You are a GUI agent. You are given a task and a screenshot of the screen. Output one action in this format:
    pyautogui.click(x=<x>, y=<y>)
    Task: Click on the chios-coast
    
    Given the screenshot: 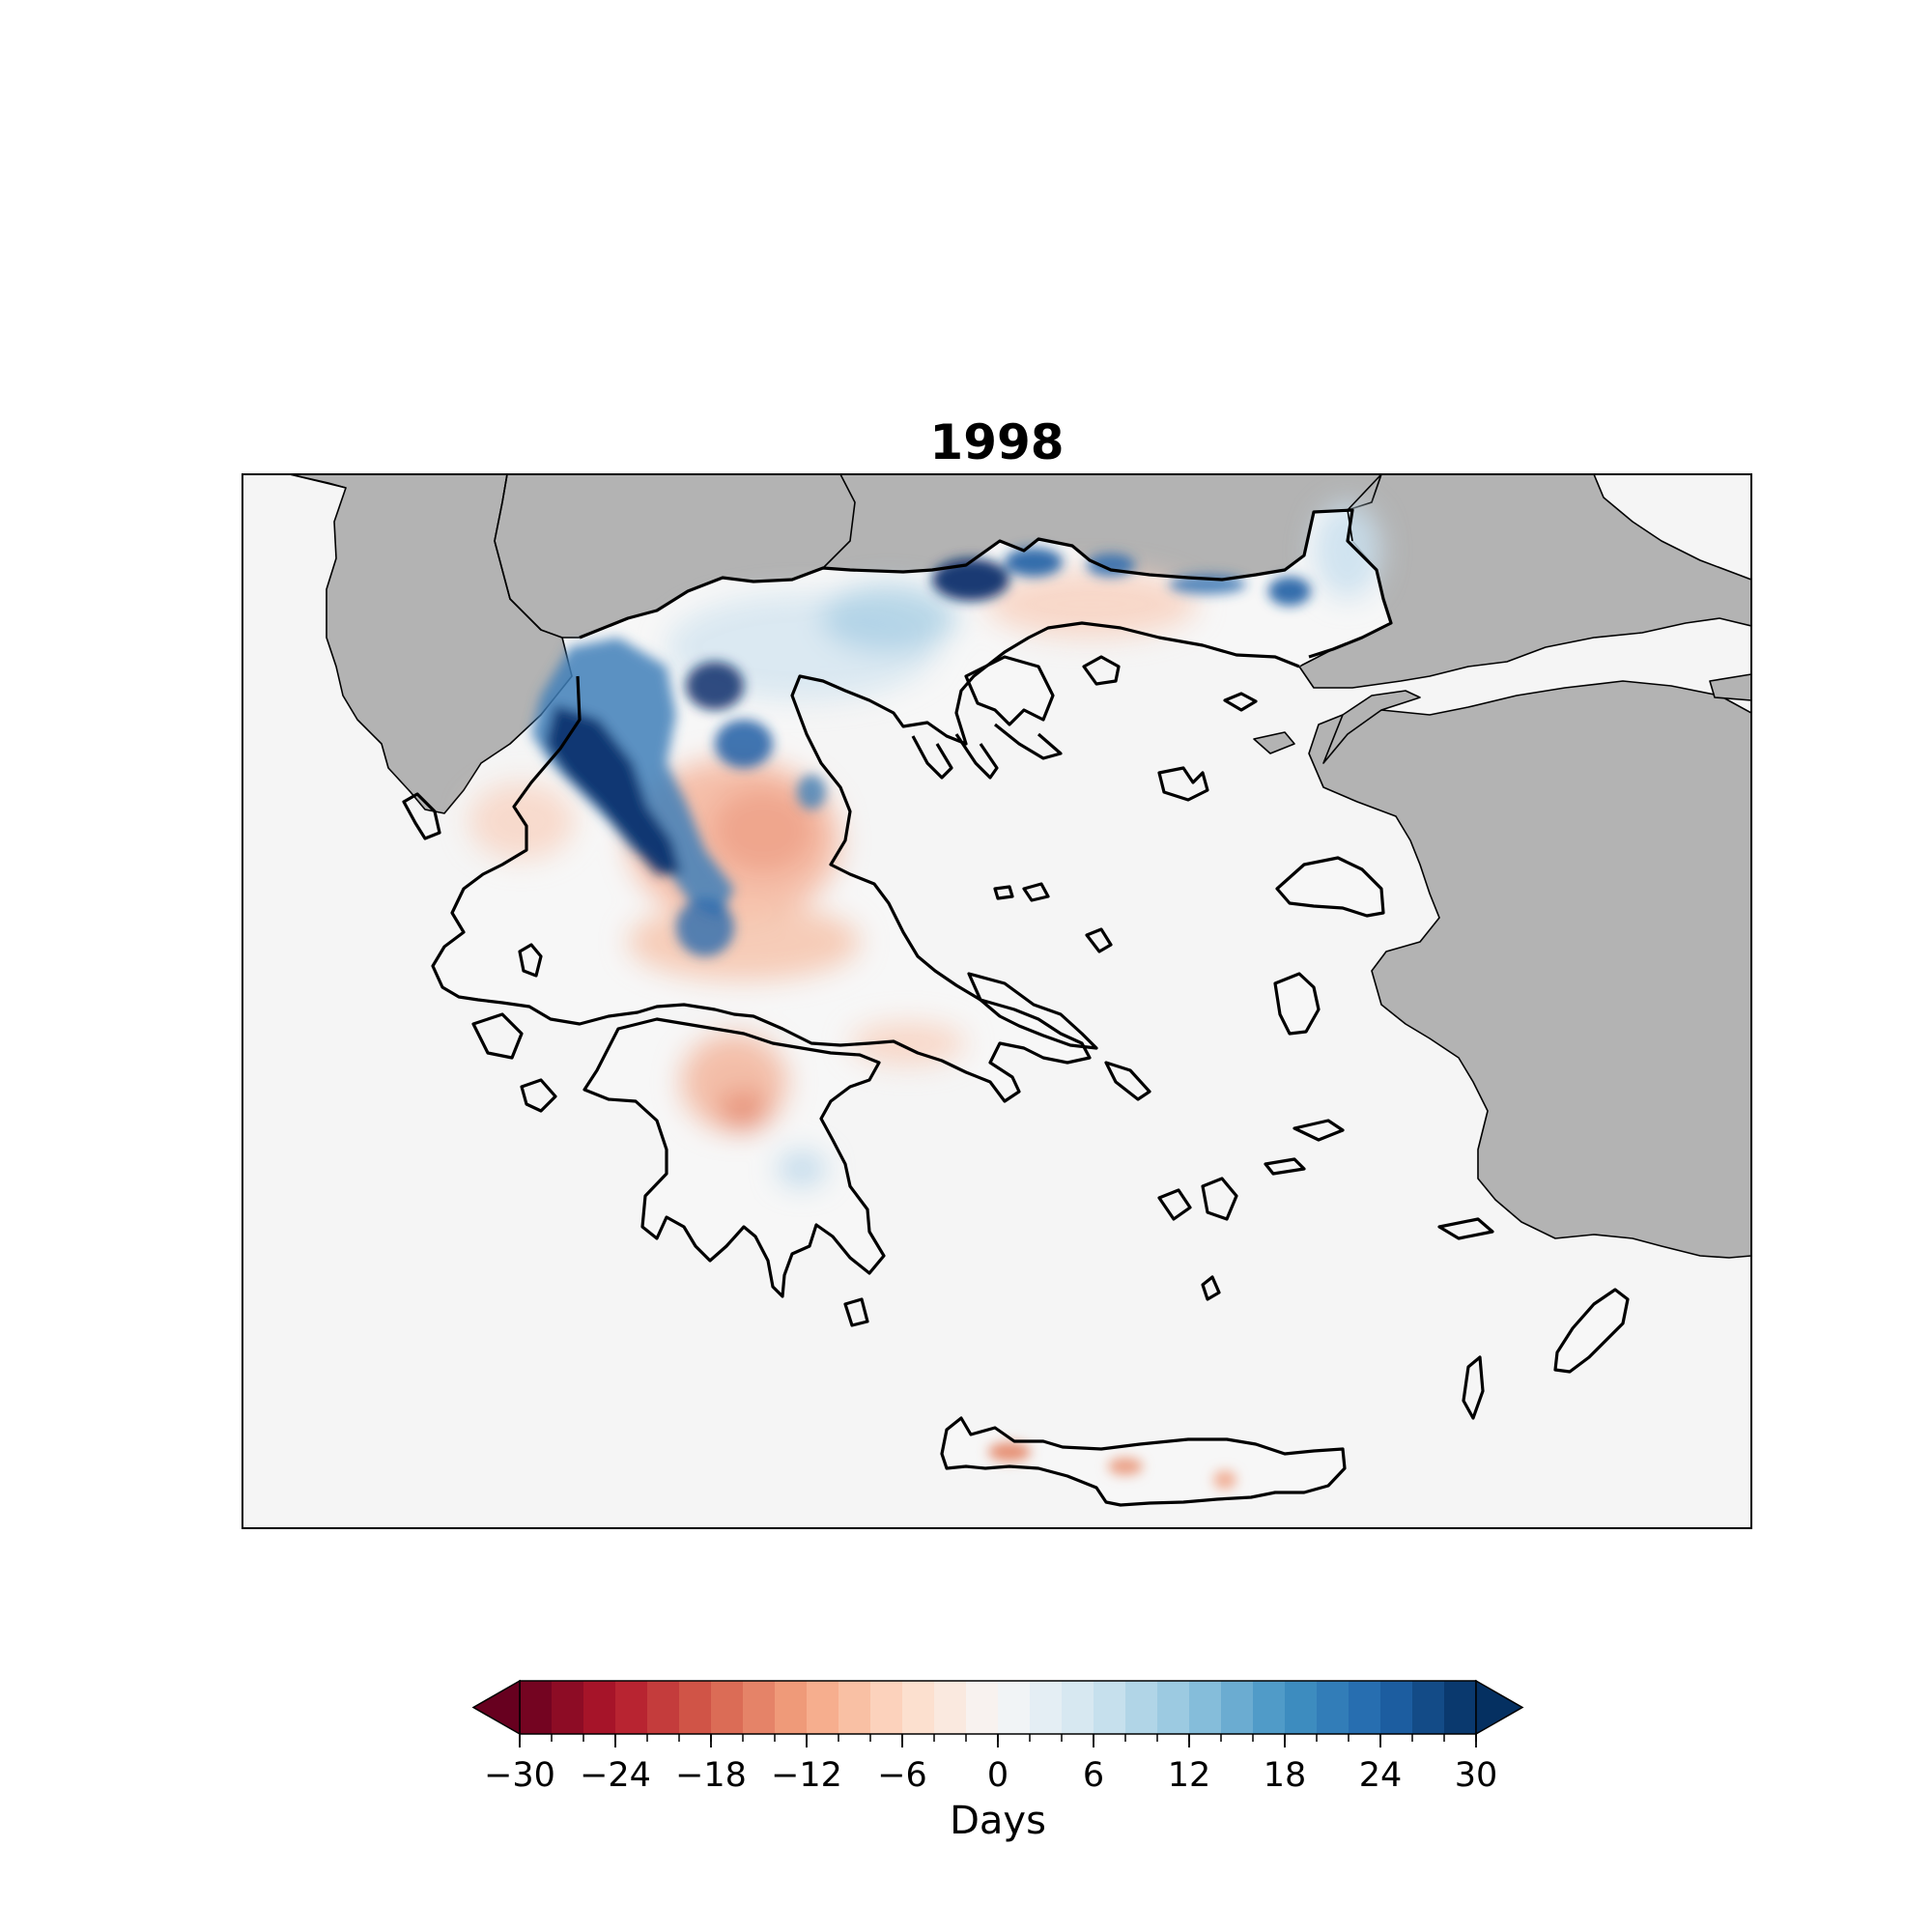 What is the action you would take?
    pyautogui.click(x=1297, y=1004)
    